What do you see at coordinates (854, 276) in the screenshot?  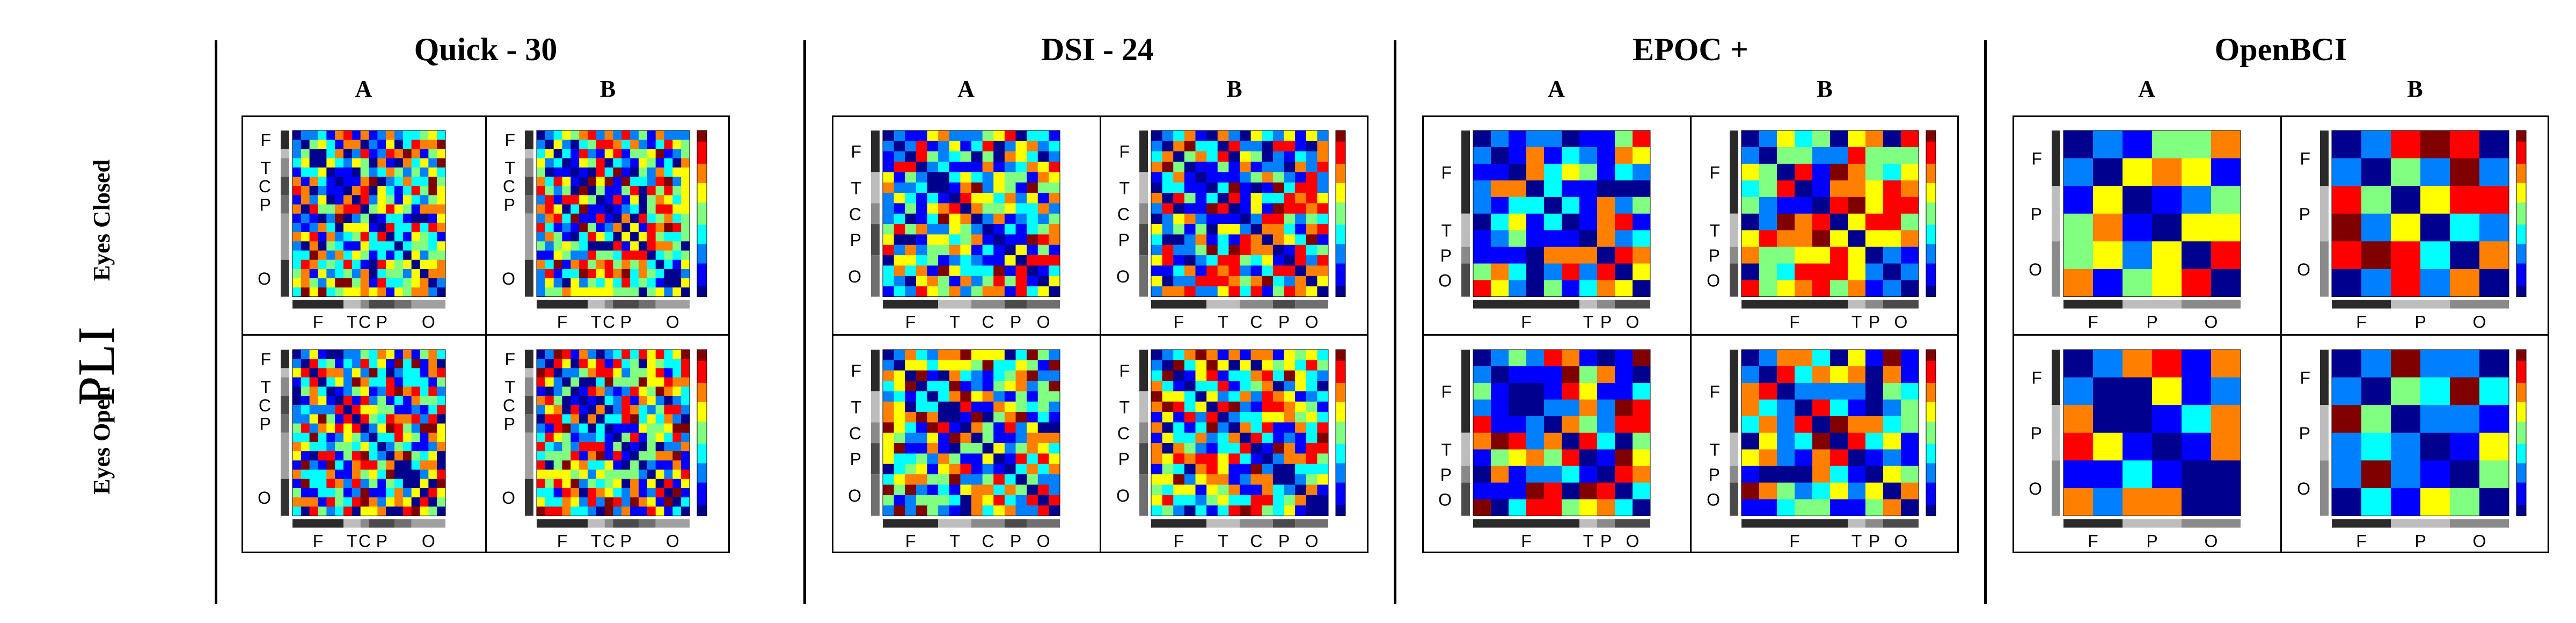 I see `region-label-side: O` at bounding box center [854, 276].